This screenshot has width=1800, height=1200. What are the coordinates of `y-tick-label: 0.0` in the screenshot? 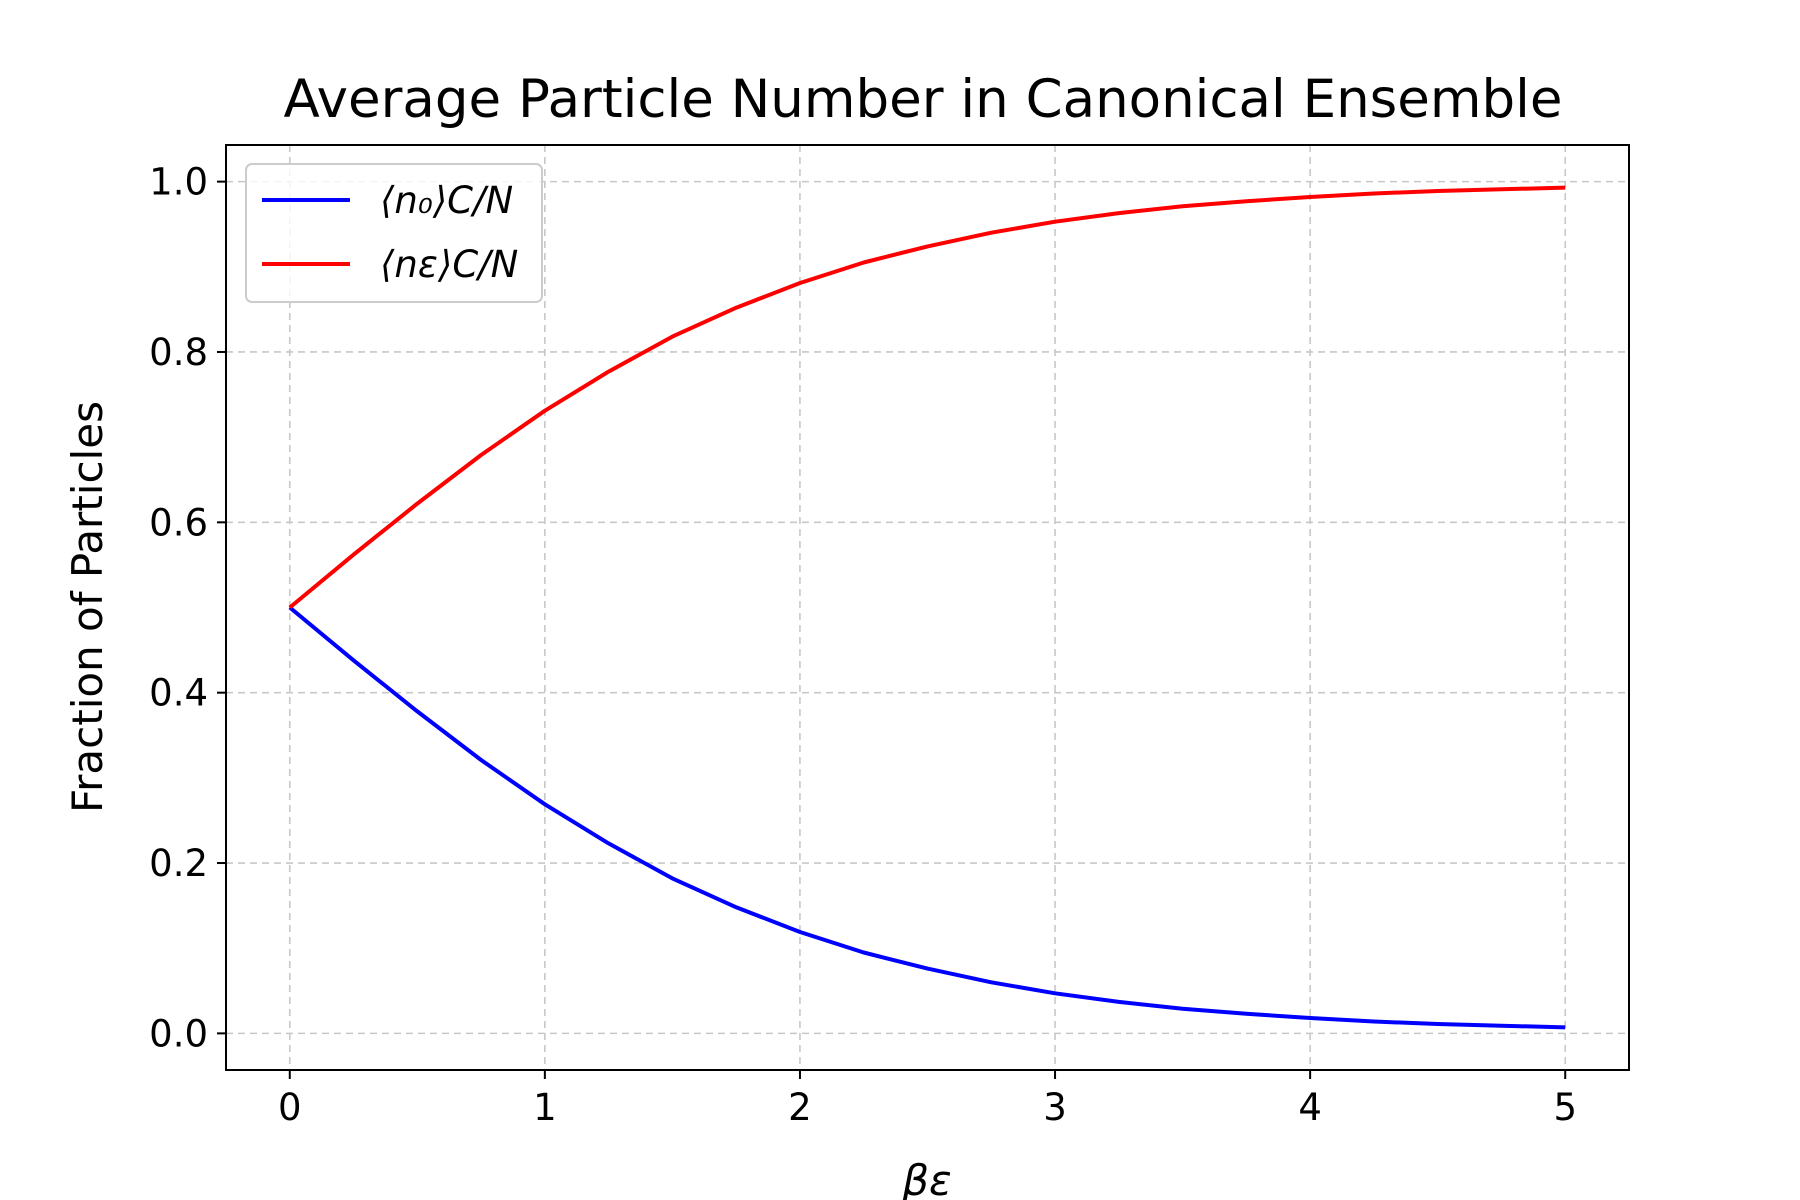 It's located at (178, 1033).